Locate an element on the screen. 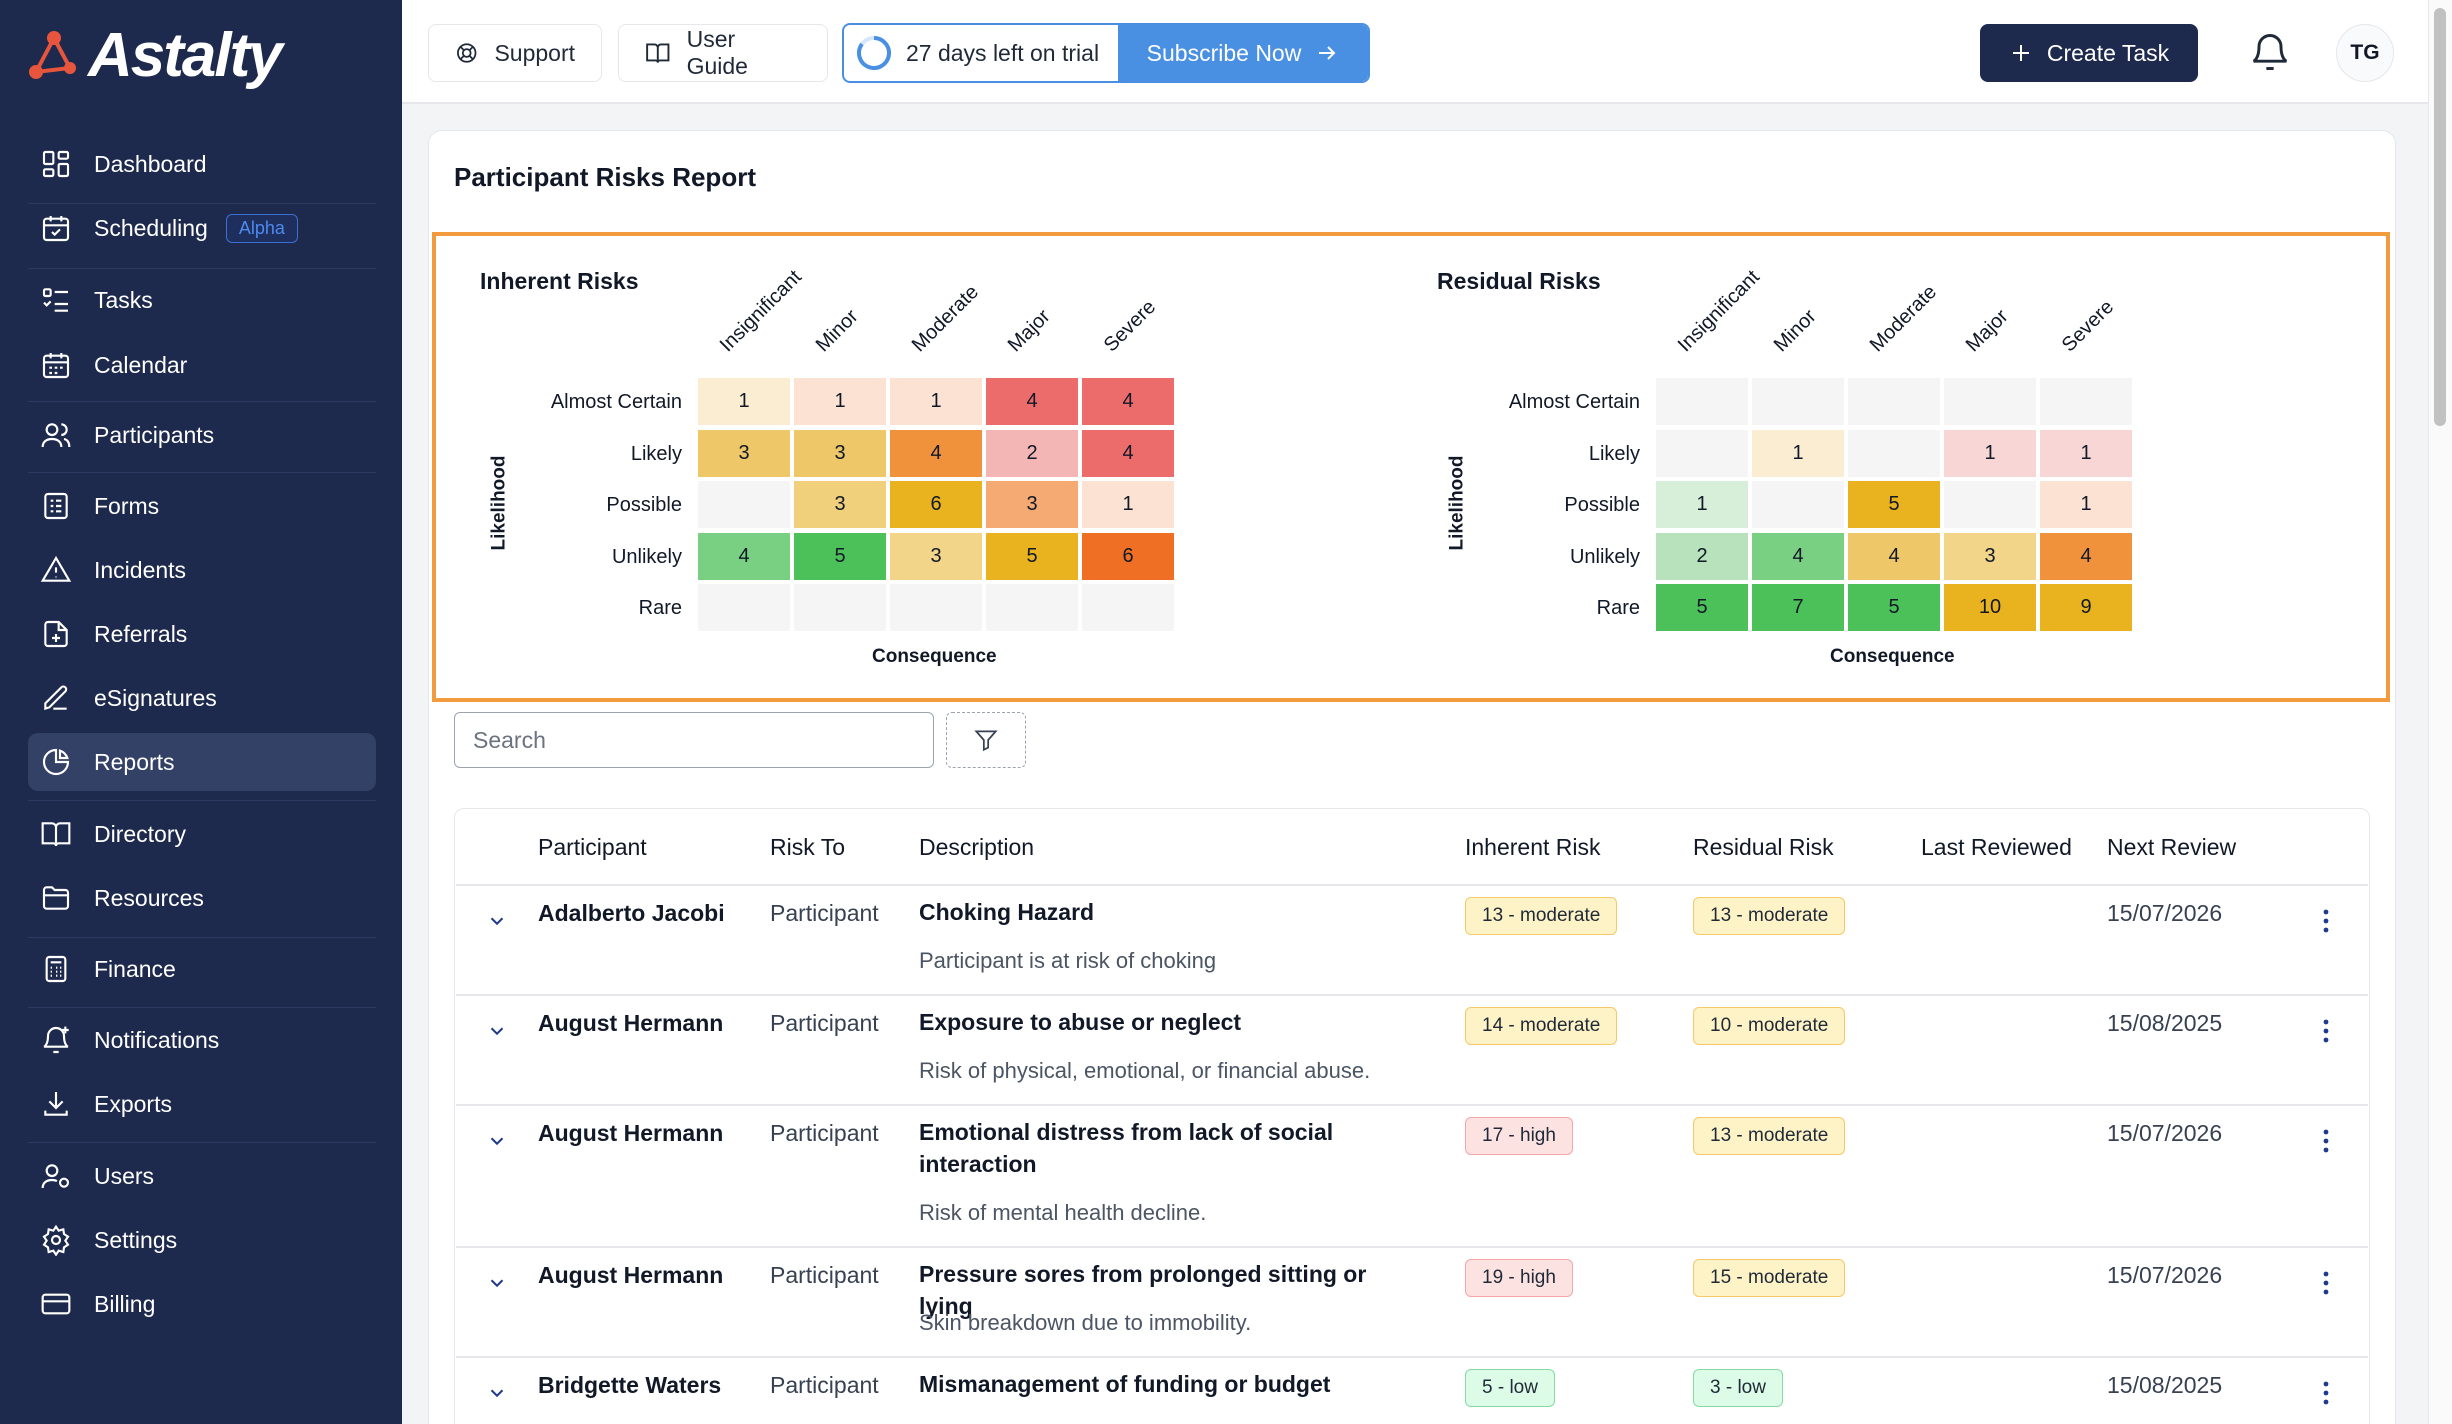 The height and width of the screenshot is (1424, 2452). sidebar-item-settings: Settings is located at coordinates (202, 1240).